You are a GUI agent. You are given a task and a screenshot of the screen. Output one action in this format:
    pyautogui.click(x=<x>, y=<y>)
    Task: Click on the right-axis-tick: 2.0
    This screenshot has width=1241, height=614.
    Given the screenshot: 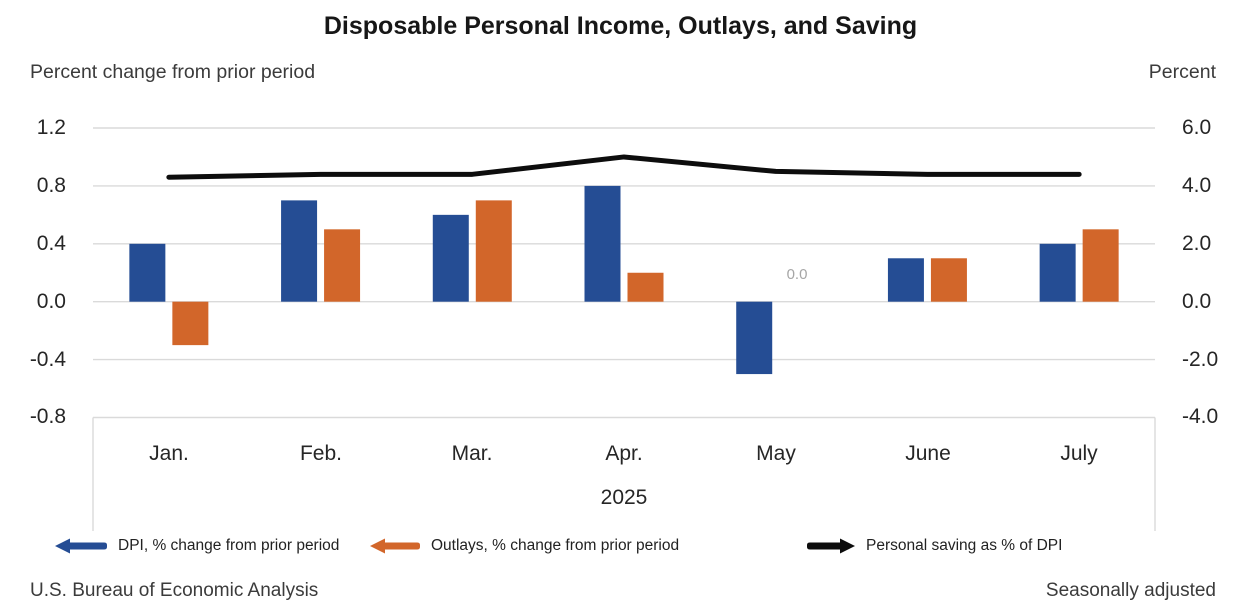 What is the action you would take?
    pyautogui.click(x=1197, y=243)
    